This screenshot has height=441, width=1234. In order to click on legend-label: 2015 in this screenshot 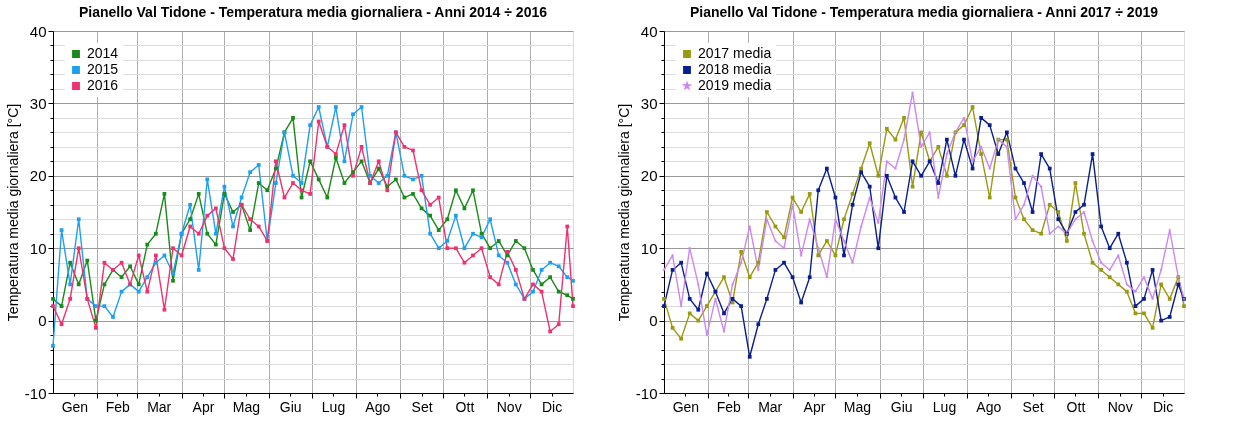, I will do `click(103, 69)`.